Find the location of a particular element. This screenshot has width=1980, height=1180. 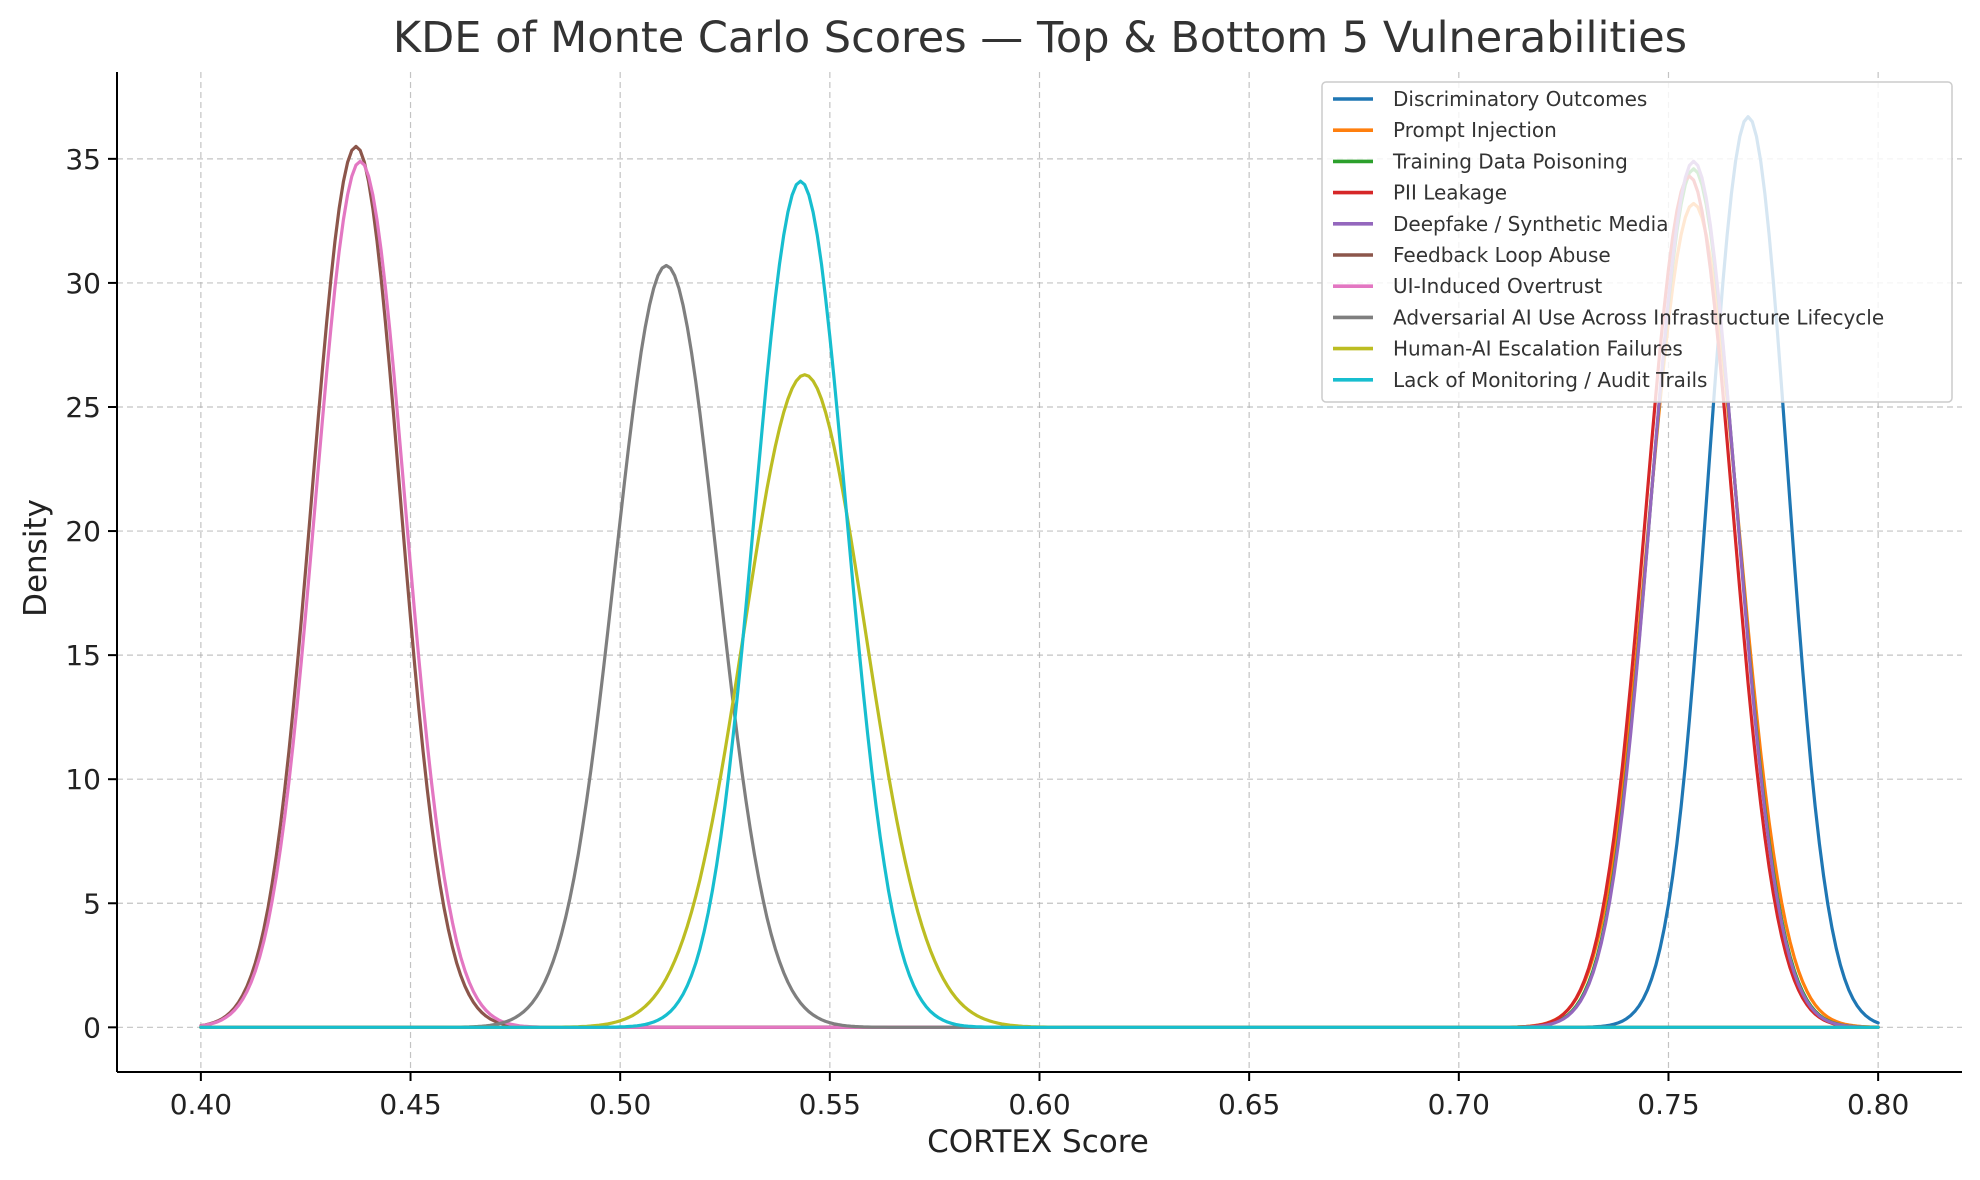

x-ticks: 0.40 0.45 0.50 0.55 0.60 0.65 0.70 0.75 0.80 is located at coordinates (1039, 1096).